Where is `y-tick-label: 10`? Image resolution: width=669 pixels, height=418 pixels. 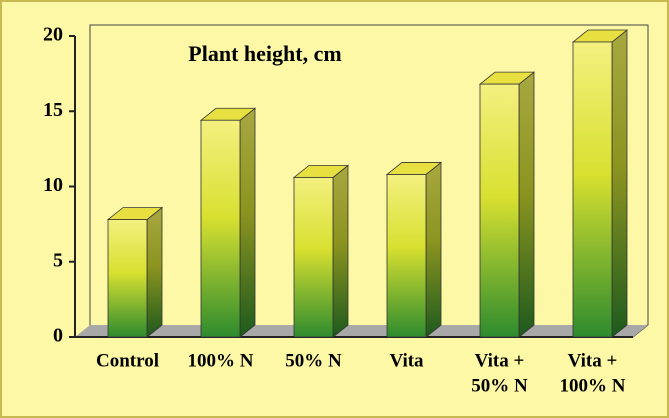
y-tick-label: 10 is located at coordinates (53, 185).